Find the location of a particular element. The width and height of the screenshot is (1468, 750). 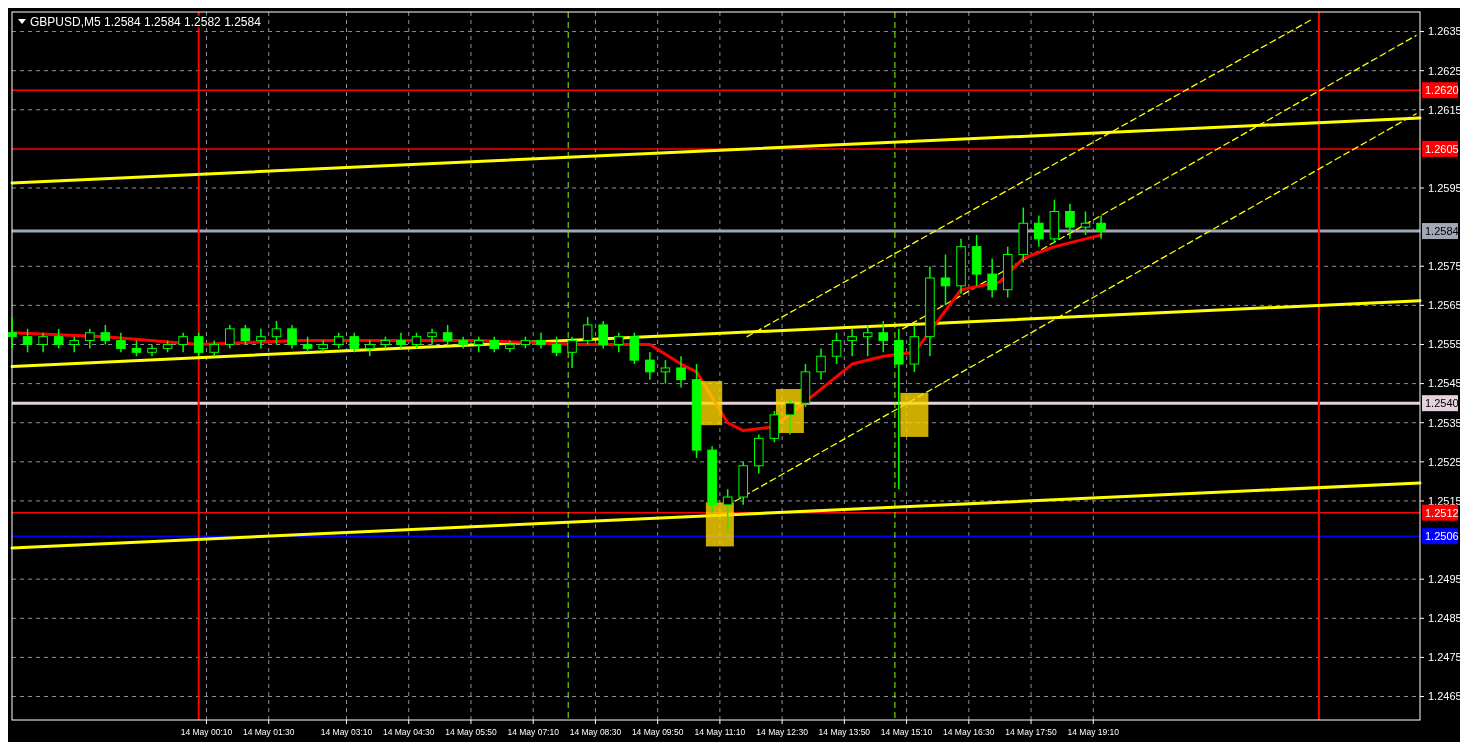

ref-line-label: 1.2584 is located at coordinates (1442, 230).